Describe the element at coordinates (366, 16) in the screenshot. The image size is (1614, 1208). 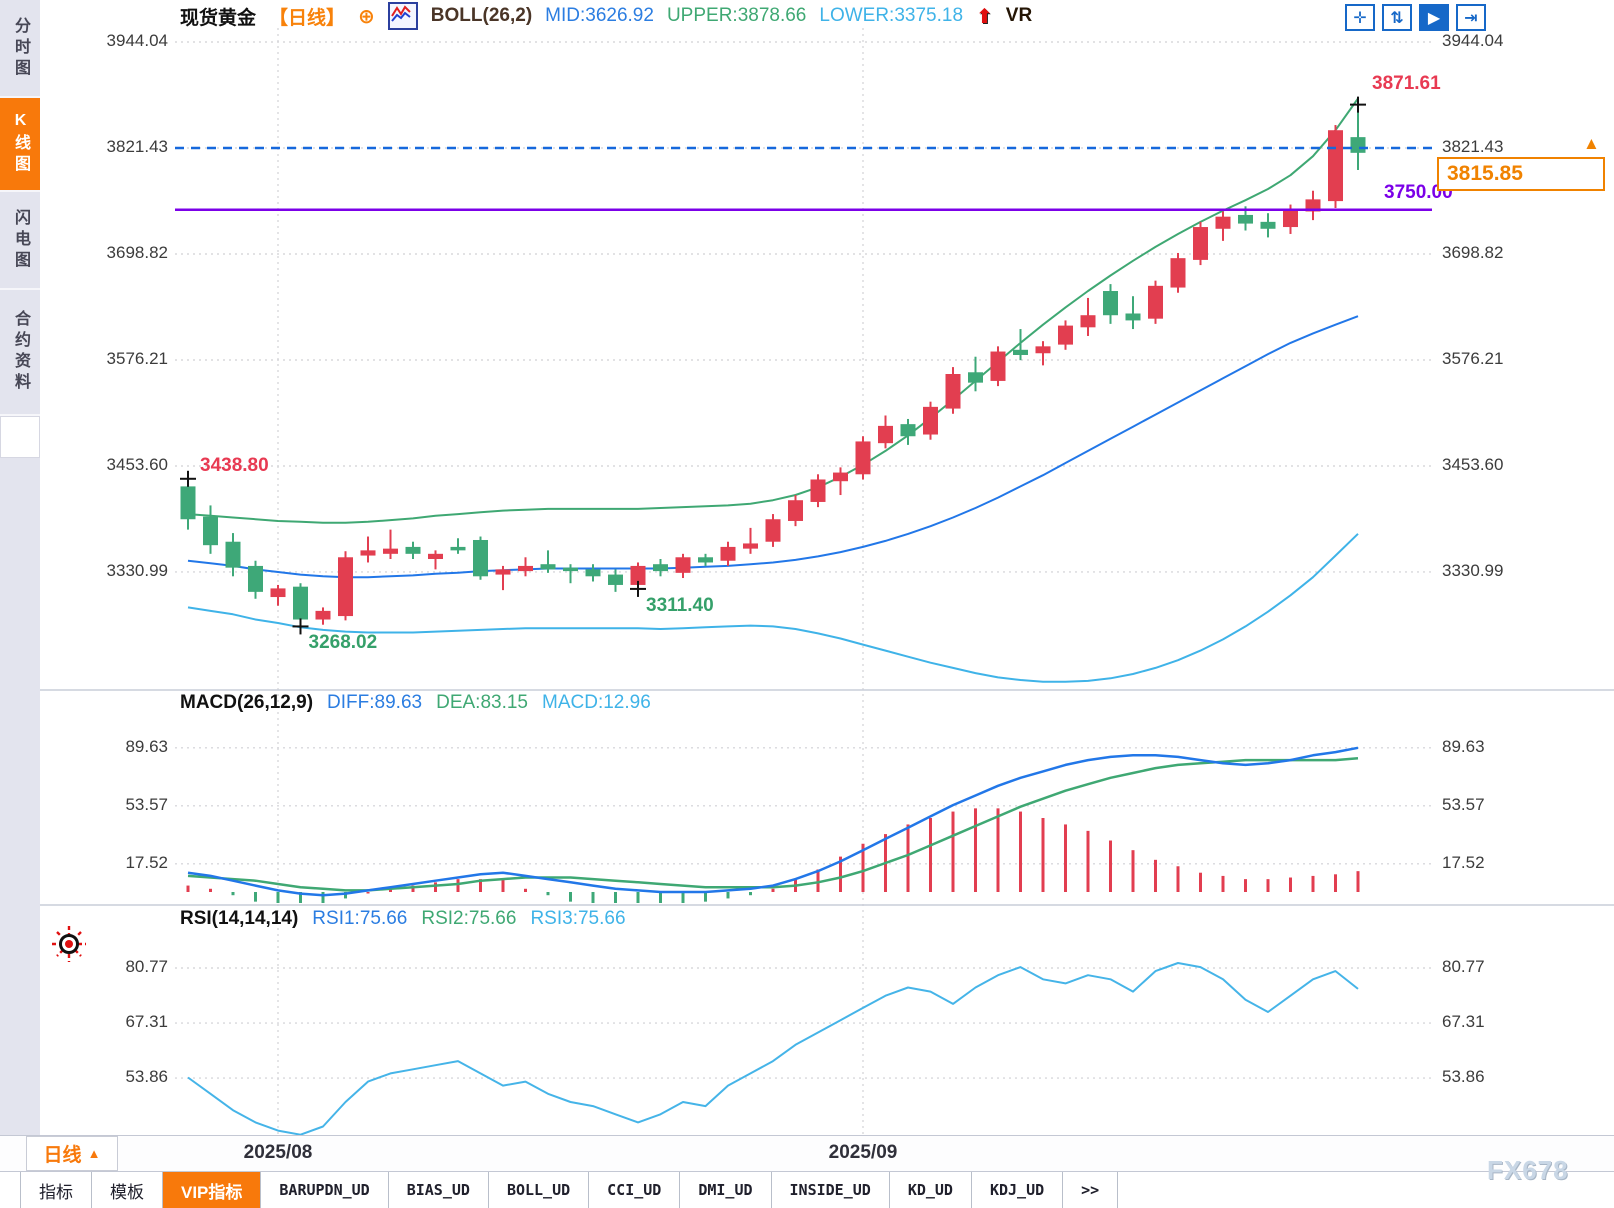
I see `add-indicator-icon: ⊕` at that location.